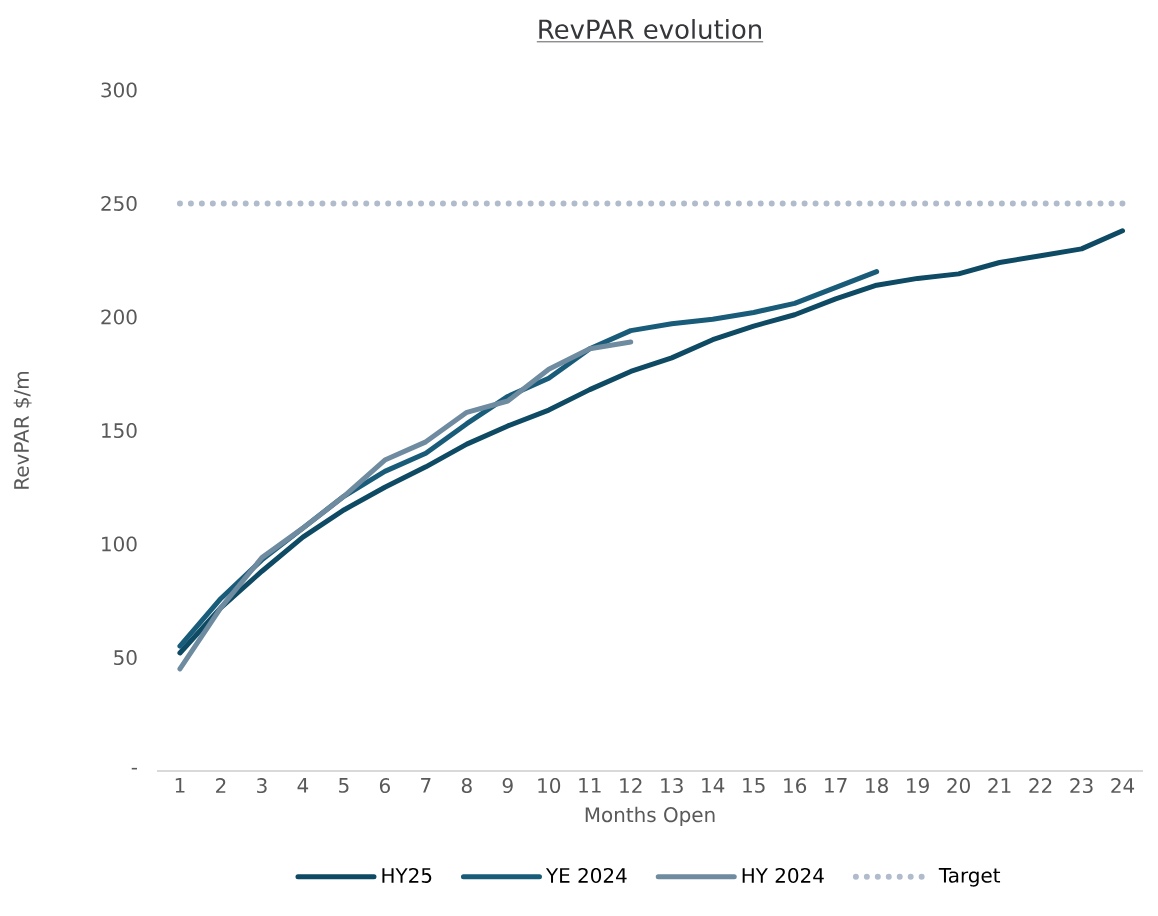 The height and width of the screenshot is (916, 1158). Describe the element at coordinates (262, 786) in the screenshot. I see `x-tick-label: 3` at that location.